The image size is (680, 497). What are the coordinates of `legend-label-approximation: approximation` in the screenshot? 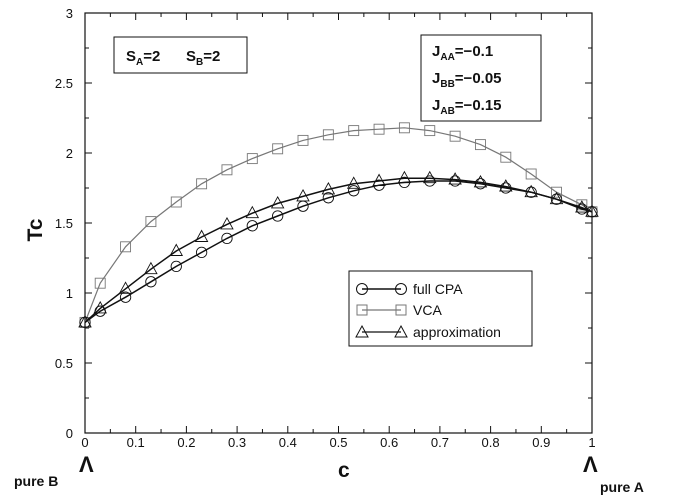 It's located at (457, 332).